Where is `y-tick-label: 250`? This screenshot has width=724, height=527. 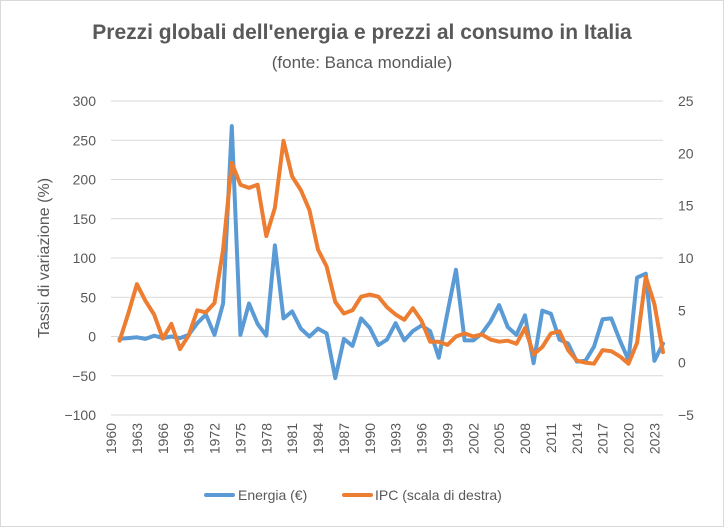
y-tick-label: 250 is located at coordinates (85, 140).